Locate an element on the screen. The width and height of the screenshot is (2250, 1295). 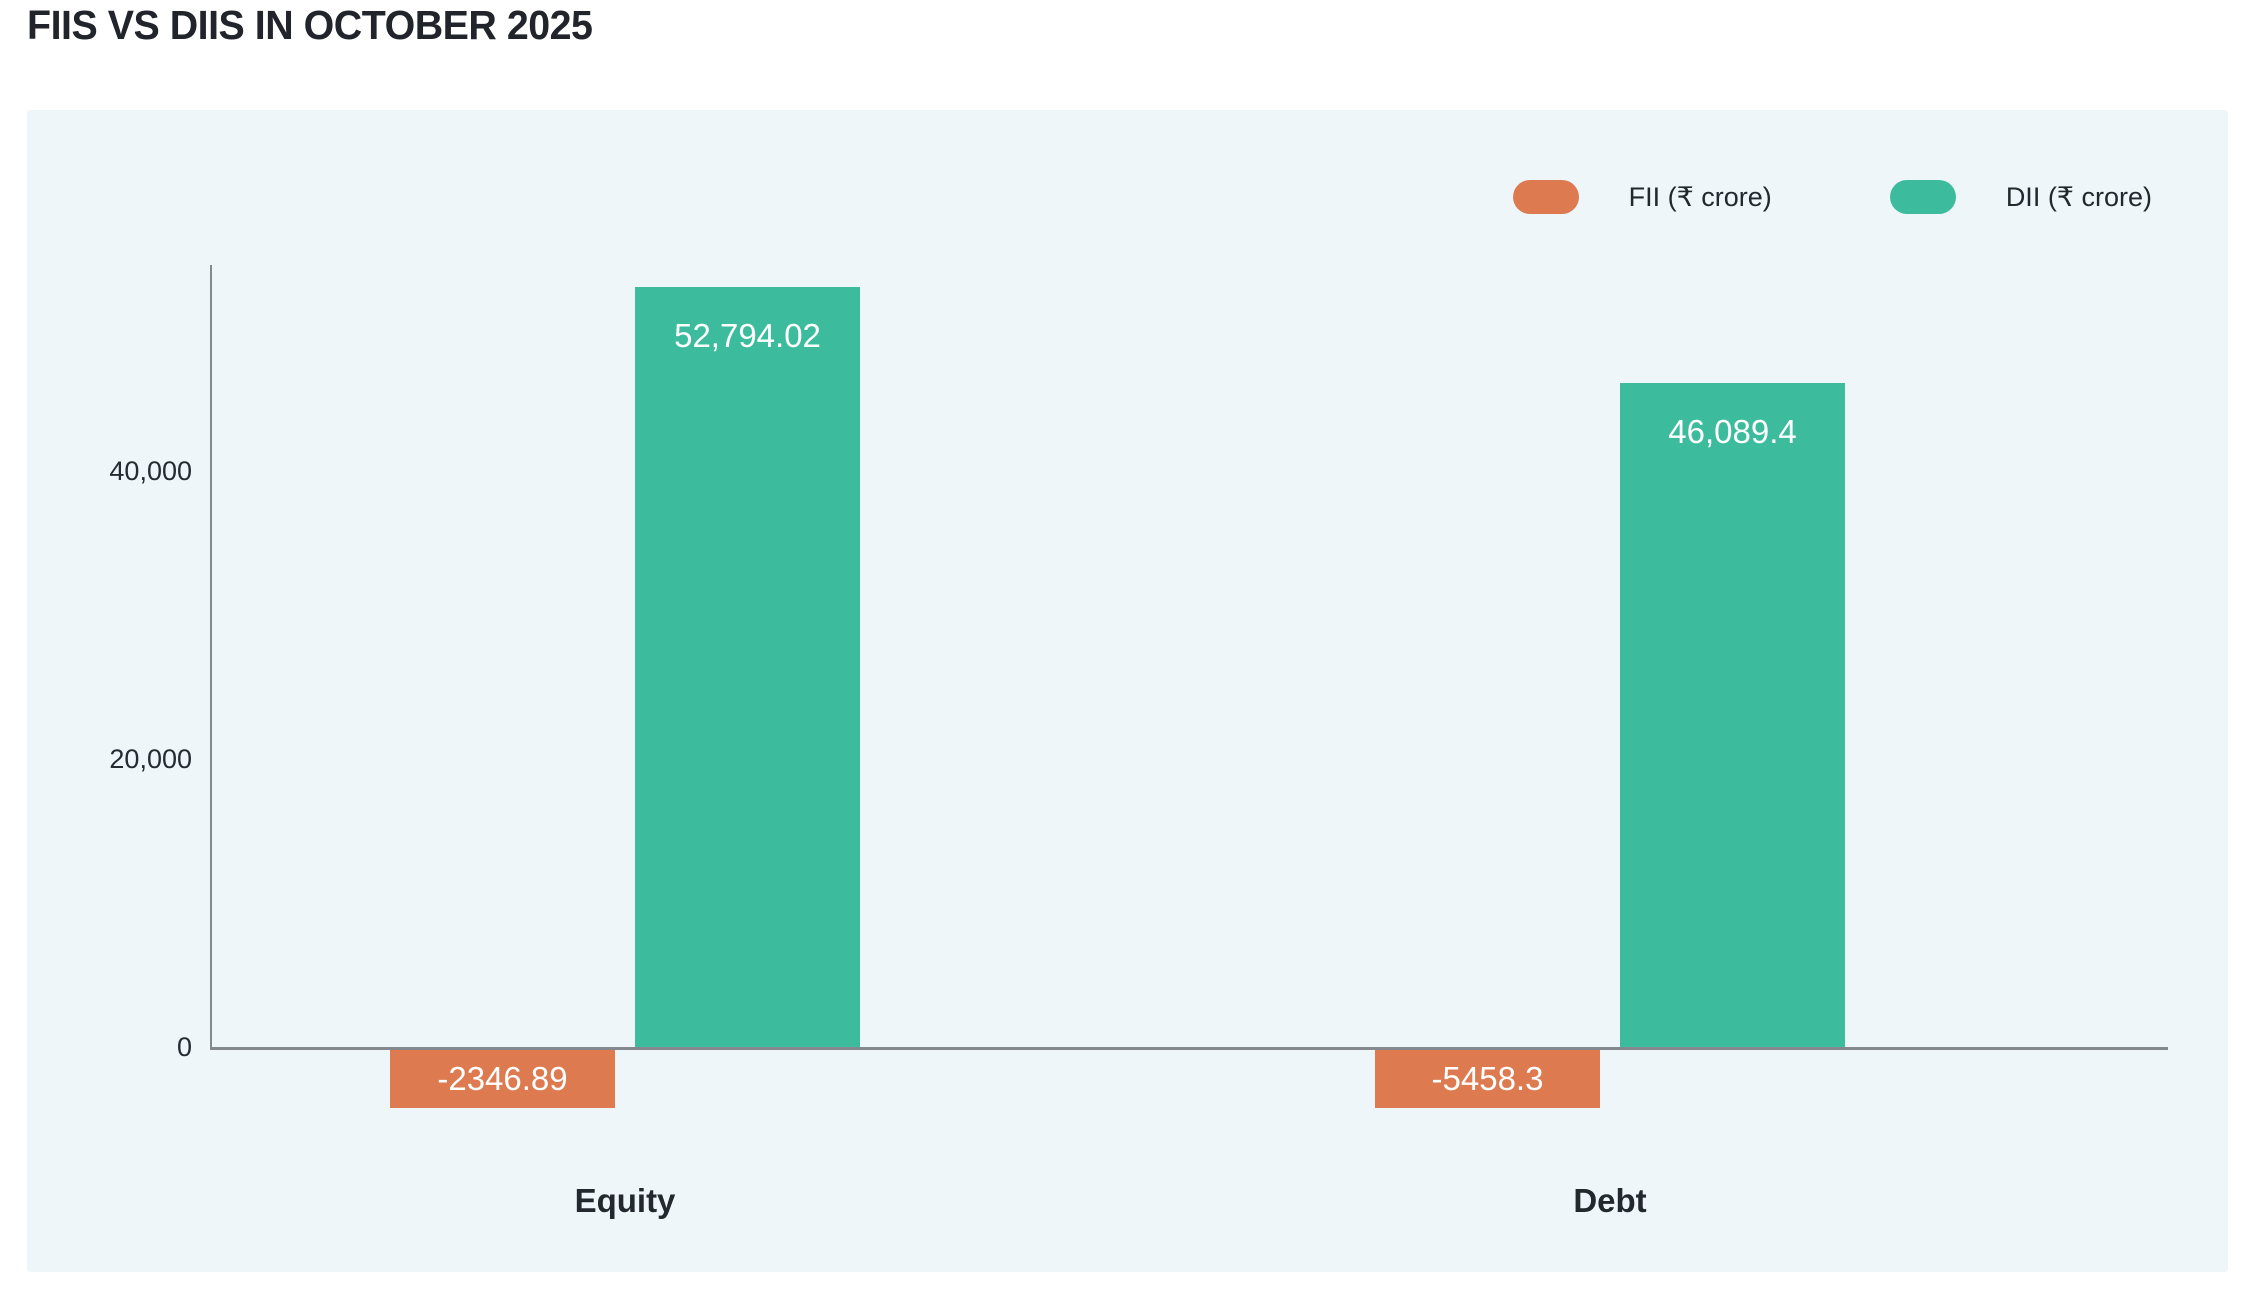
dii-legend-label: DII (₹ crore) is located at coordinates (2078, 196).